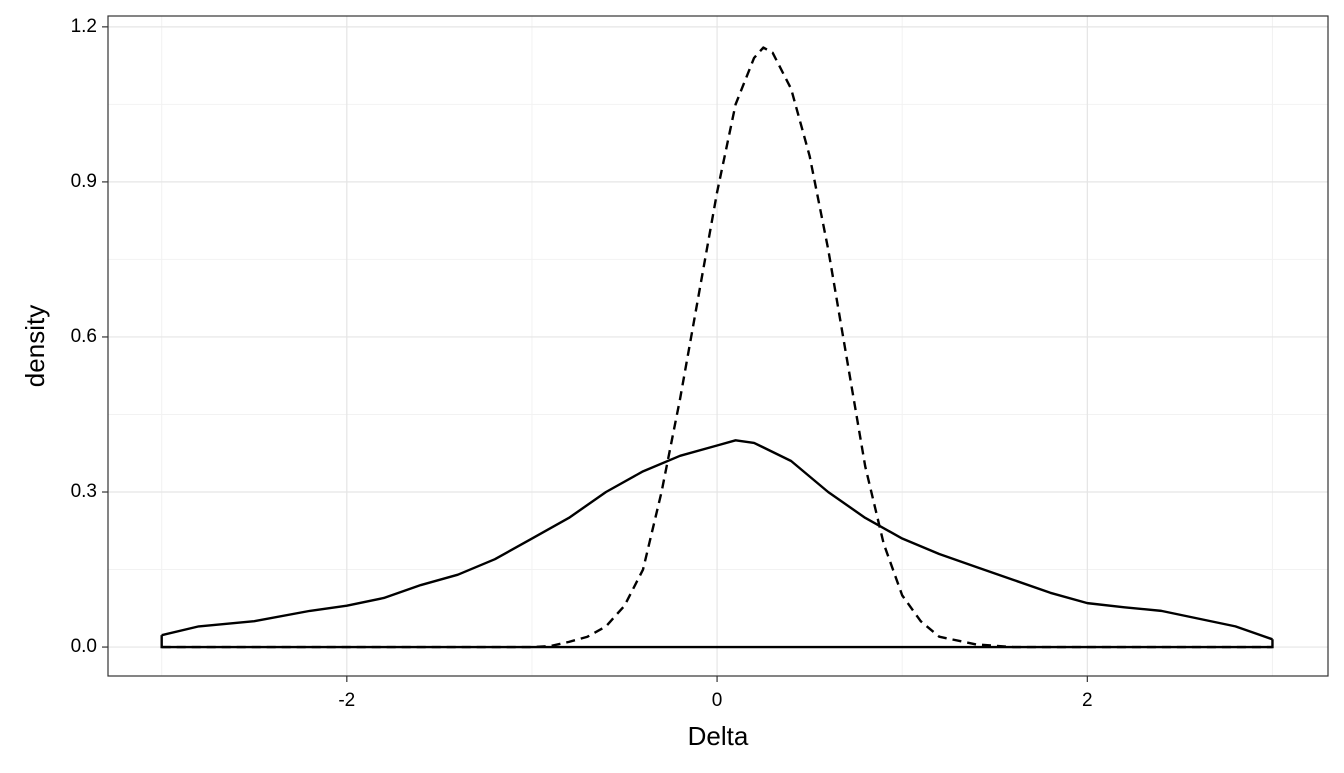 This screenshot has width=1344, height=773. What do you see at coordinates (718, 736) in the screenshot?
I see `x-axis-title: Delta` at bounding box center [718, 736].